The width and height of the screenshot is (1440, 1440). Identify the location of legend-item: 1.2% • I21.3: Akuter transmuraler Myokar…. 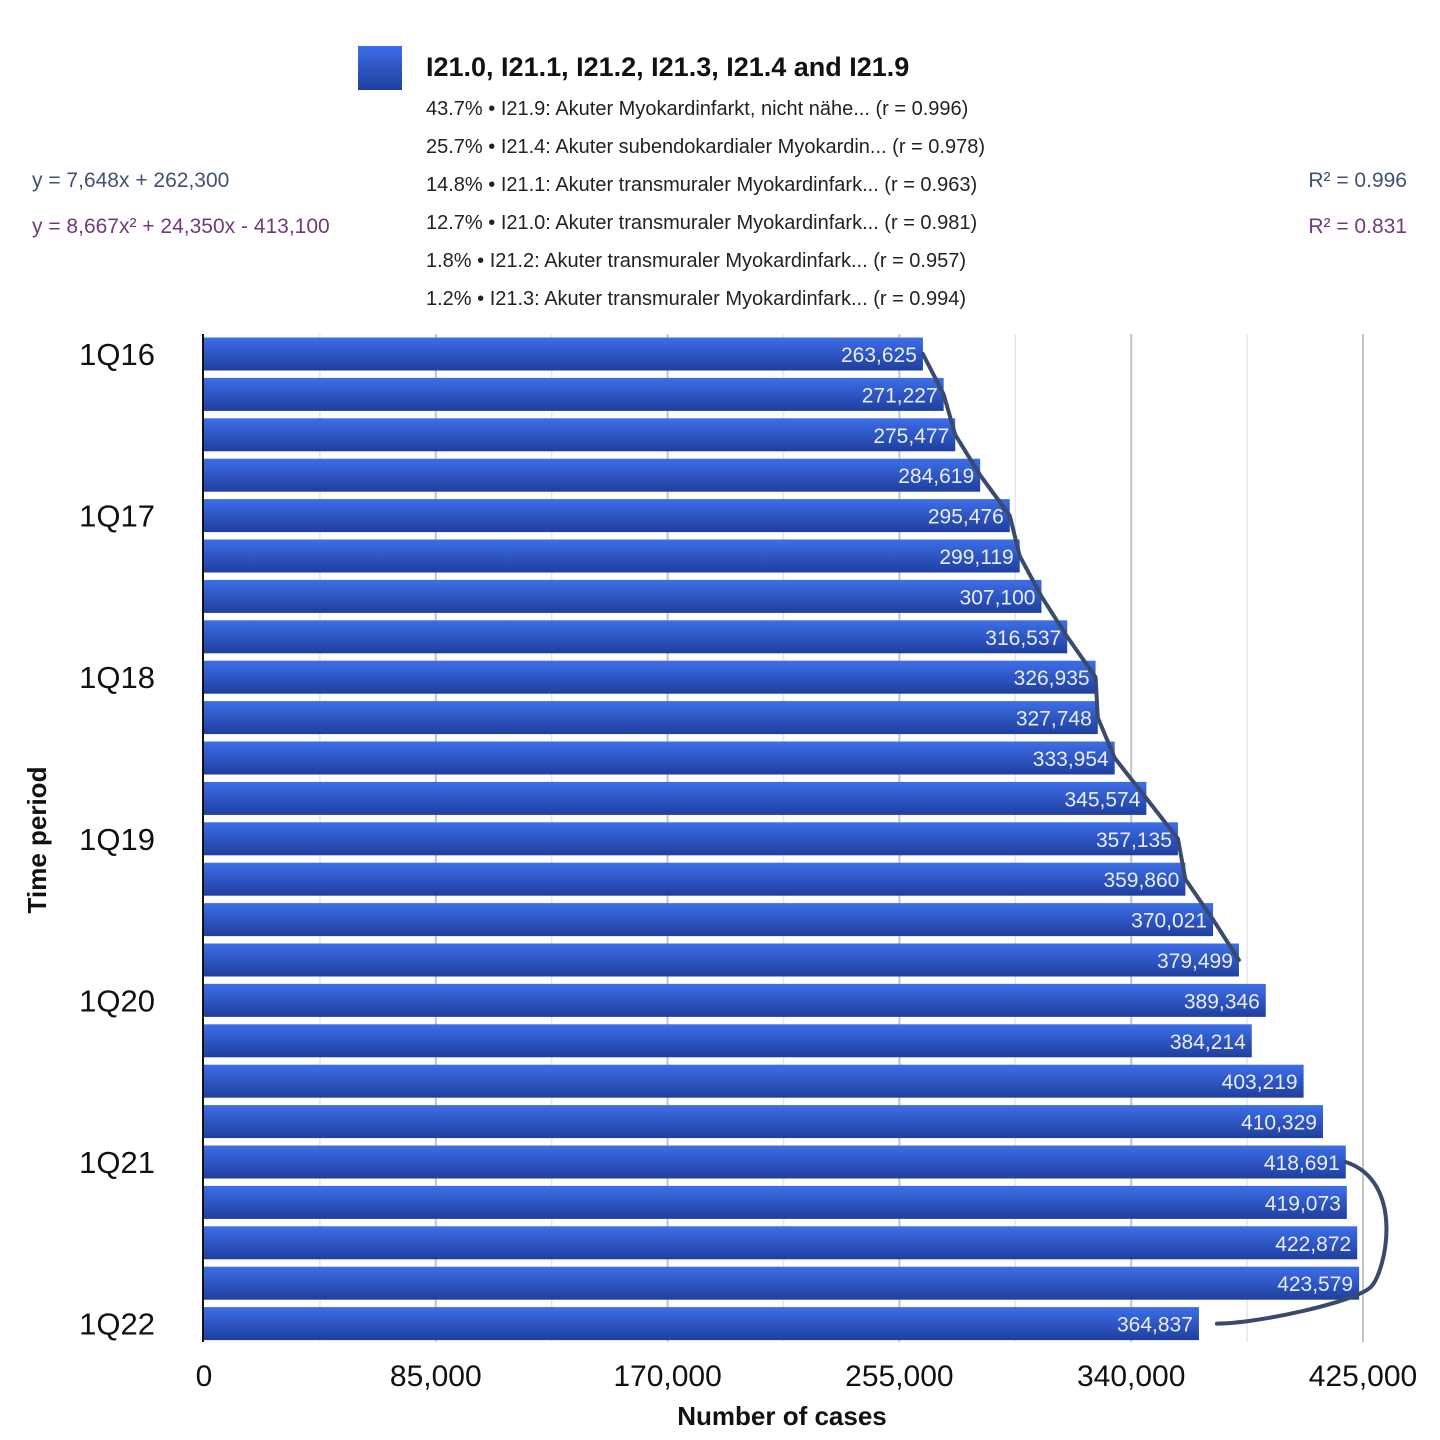
(696, 299).